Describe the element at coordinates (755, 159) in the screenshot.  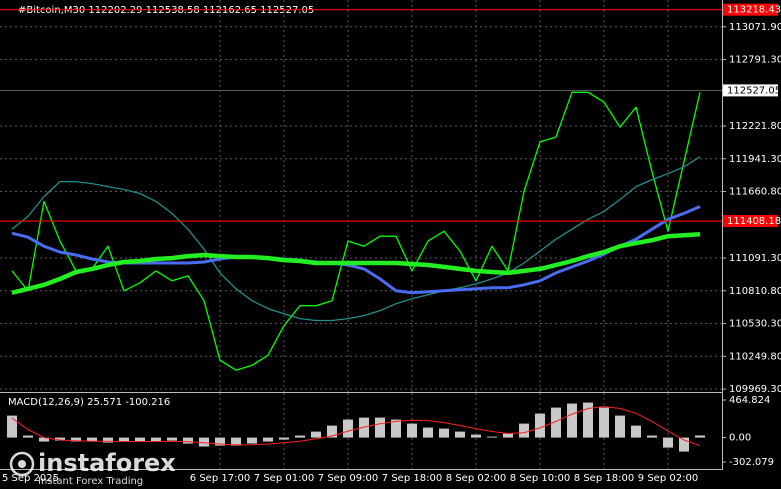
I see `y-tick-label: 111941.30` at that location.